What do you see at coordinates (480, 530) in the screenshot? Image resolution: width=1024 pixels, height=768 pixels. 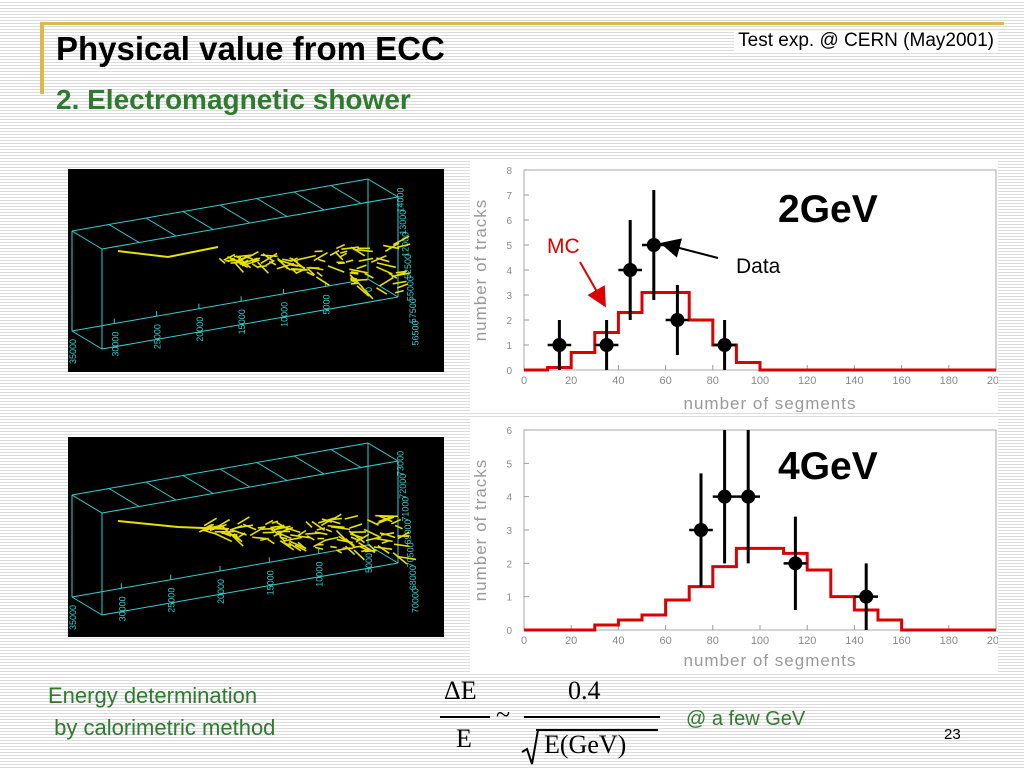 I see `y-axis-label: number of tracks` at bounding box center [480, 530].